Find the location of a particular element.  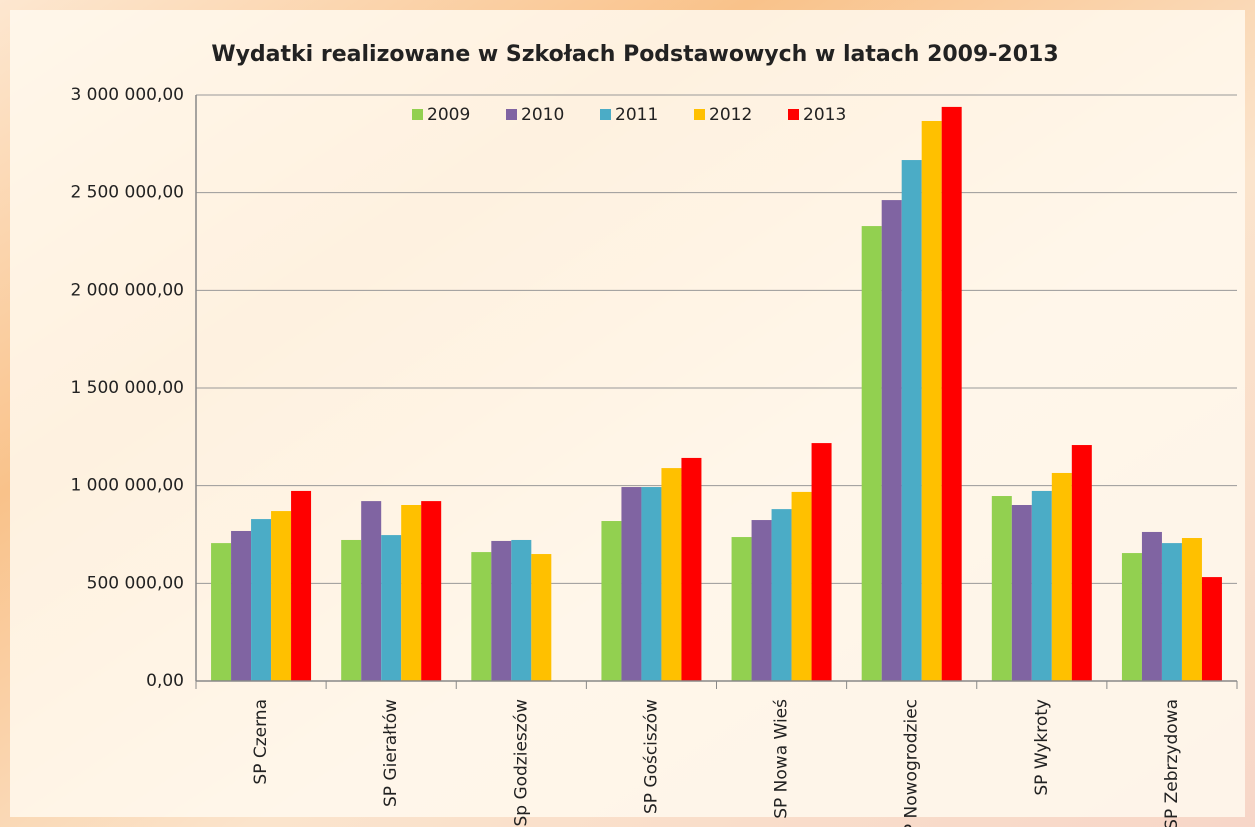

x-tick-label: SP Nowa Wieś is located at coordinates (782, 759).